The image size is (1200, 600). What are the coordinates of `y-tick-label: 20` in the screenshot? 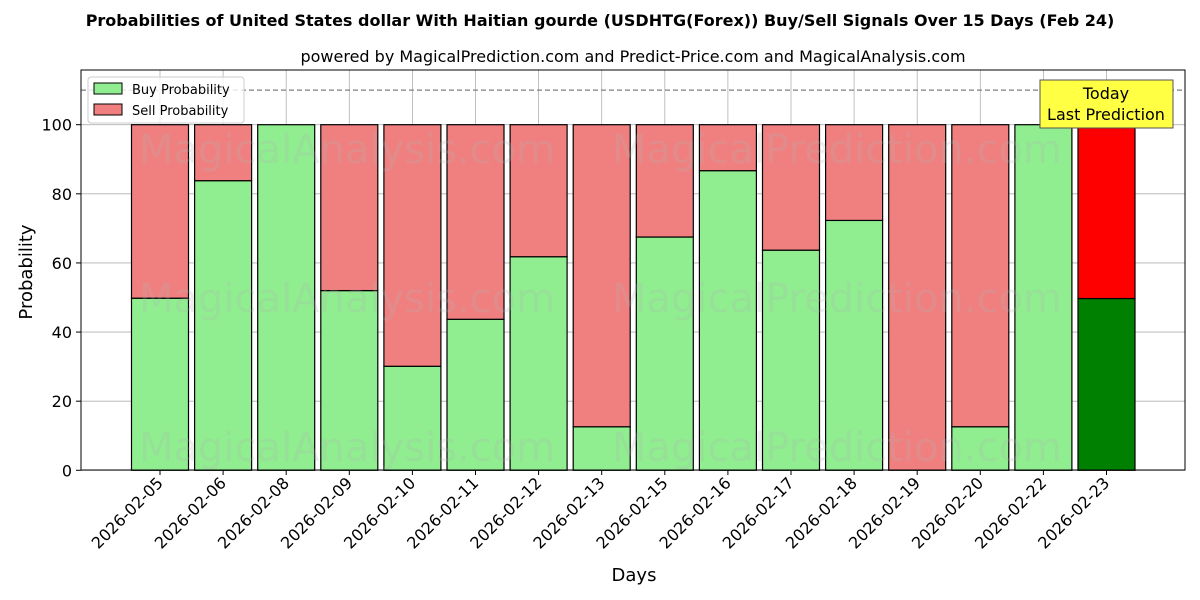 It's located at (62, 401).